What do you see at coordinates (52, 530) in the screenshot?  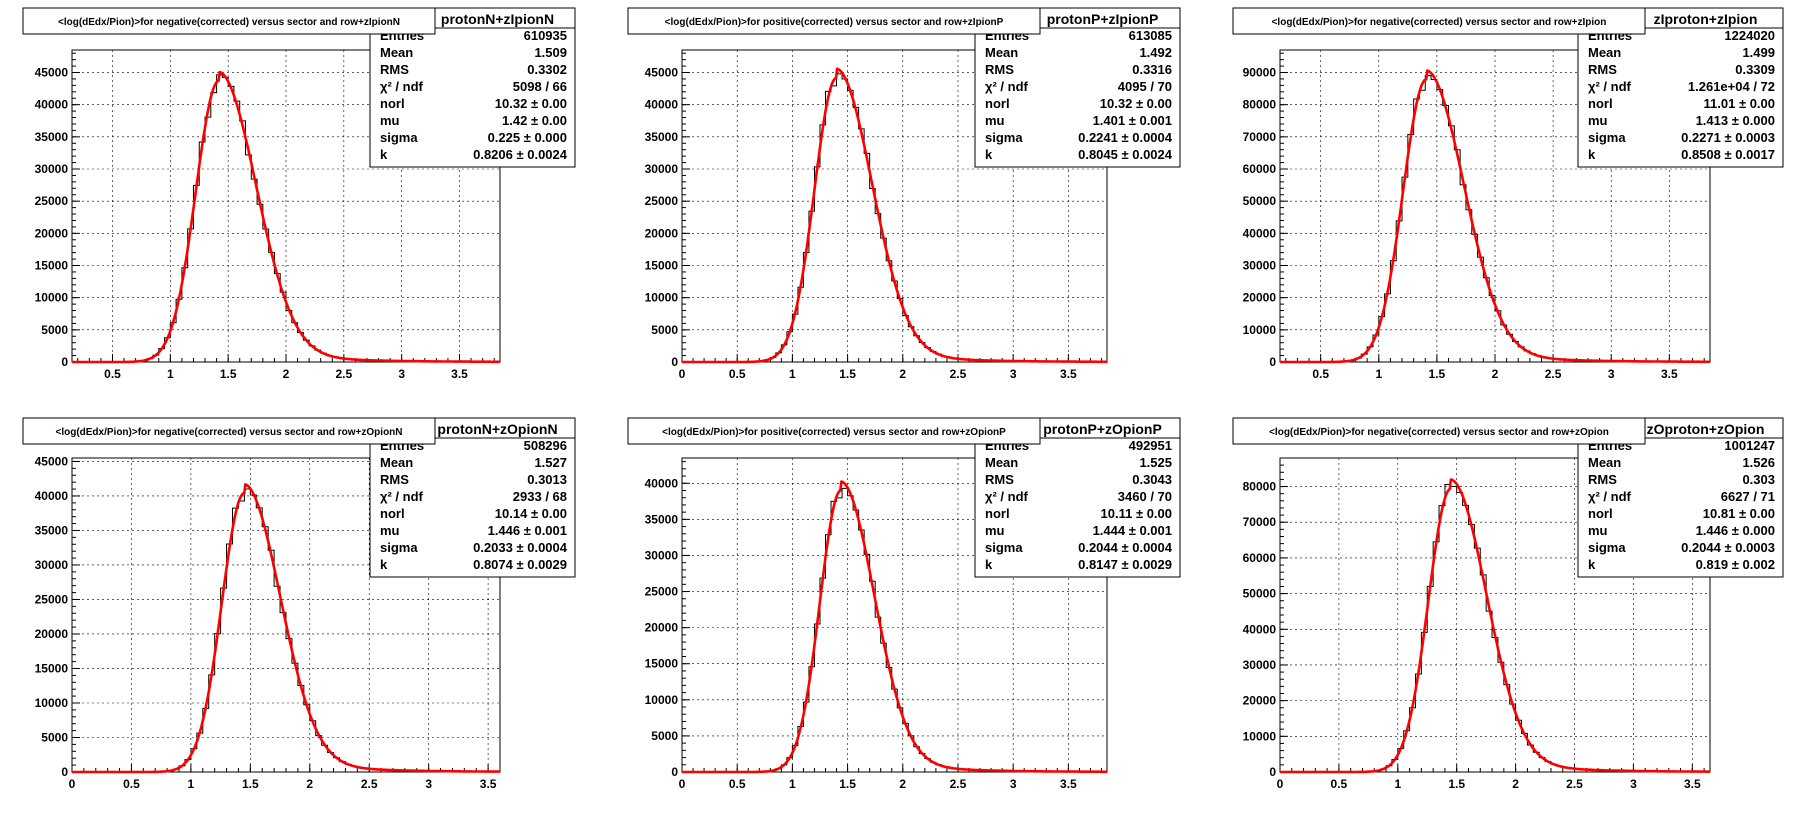 I see `y-tick-label: 35000` at bounding box center [52, 530].